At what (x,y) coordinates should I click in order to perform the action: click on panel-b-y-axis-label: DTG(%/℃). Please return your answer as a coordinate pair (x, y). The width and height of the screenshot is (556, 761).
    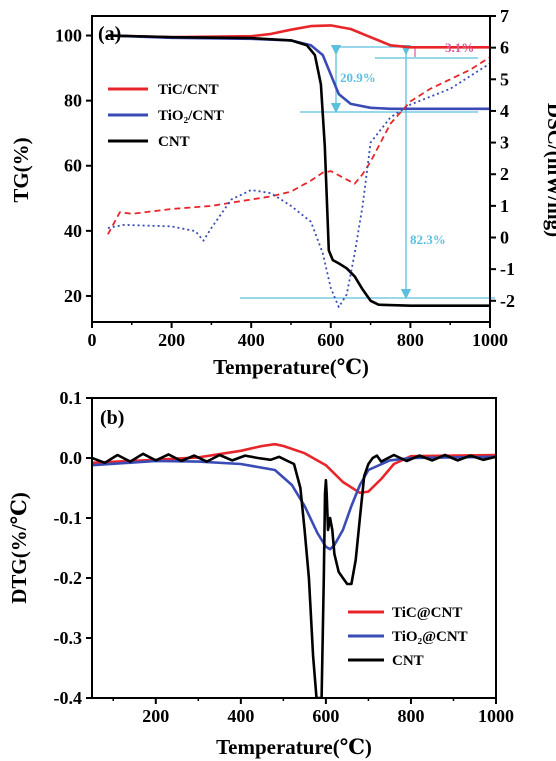
    Looking at the image, I should click on (19, 548).